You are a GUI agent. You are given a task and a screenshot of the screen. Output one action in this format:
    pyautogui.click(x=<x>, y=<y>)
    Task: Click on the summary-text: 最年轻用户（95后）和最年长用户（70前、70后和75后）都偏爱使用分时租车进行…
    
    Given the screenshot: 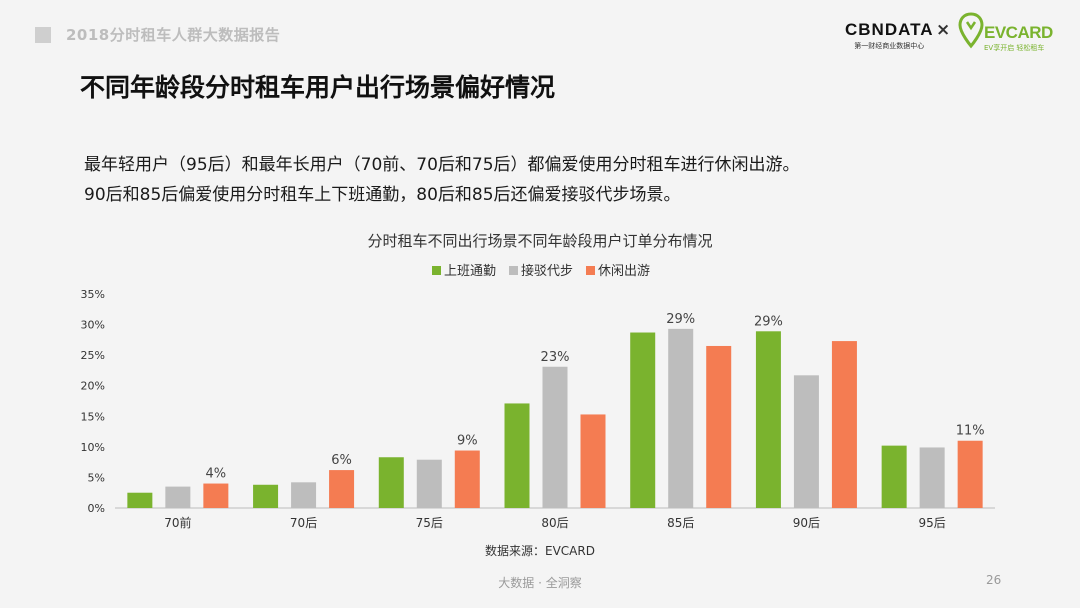 What is the action you would take?
    pyautogui.click(x=442, y=180)
    